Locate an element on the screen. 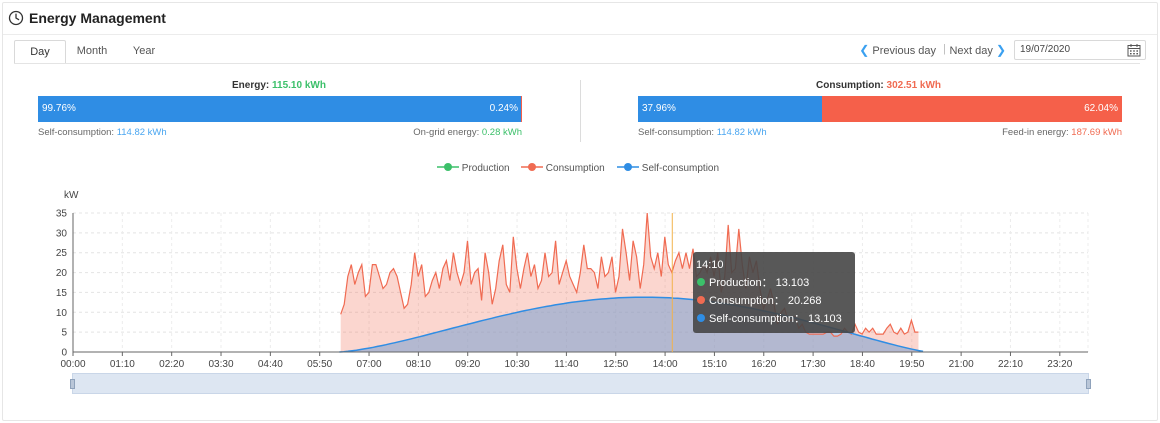  calendar-icon is located at coordinates (1134, 50).